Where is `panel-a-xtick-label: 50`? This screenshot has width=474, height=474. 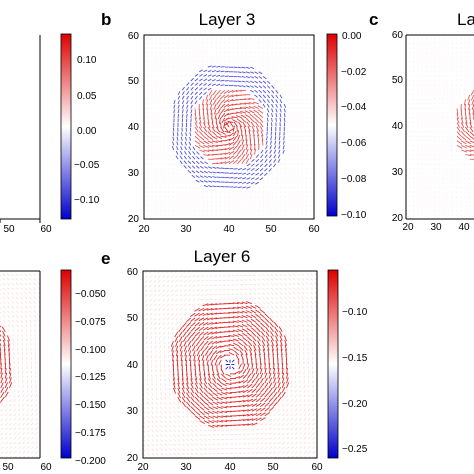 panel-a-xtick-label: 50 is located at coordinates (9, 229).